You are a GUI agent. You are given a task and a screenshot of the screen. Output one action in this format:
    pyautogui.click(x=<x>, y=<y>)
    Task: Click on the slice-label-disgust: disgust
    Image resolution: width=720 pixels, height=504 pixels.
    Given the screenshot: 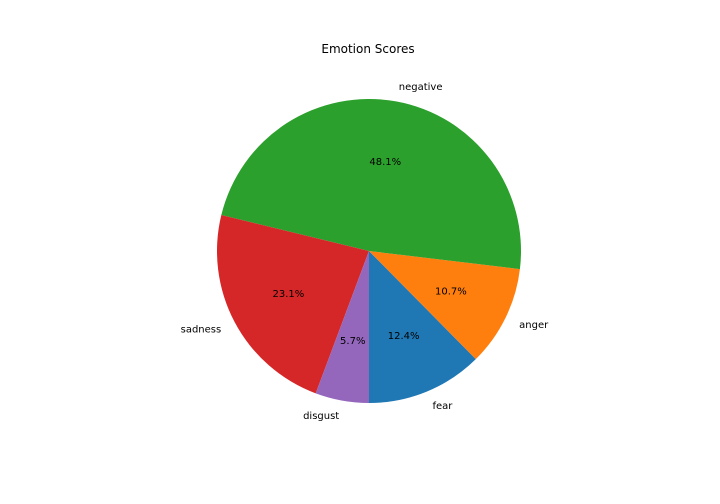 What is the action you would take?
    pyautogui.click(x=321, y=416)
    